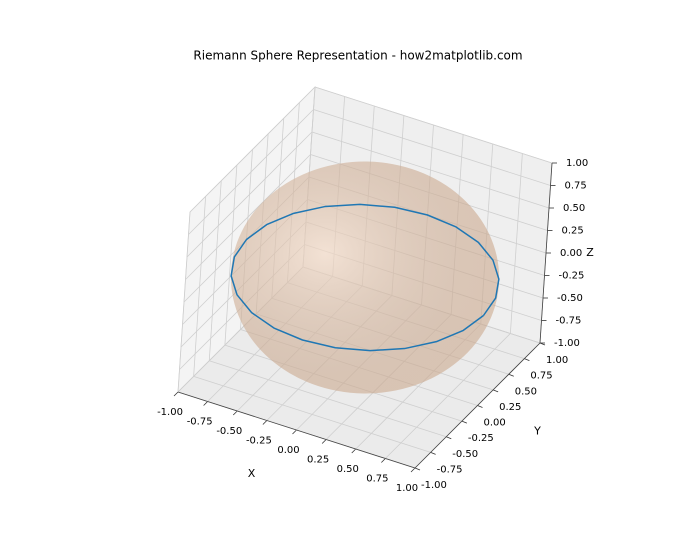 Image resolution: width=700 pixels, height=560 pixels. What do you see at coordinates (541, 376) in the screenshot?
I see `y-tick-label: 0.75` at bounding box center [541, 376].